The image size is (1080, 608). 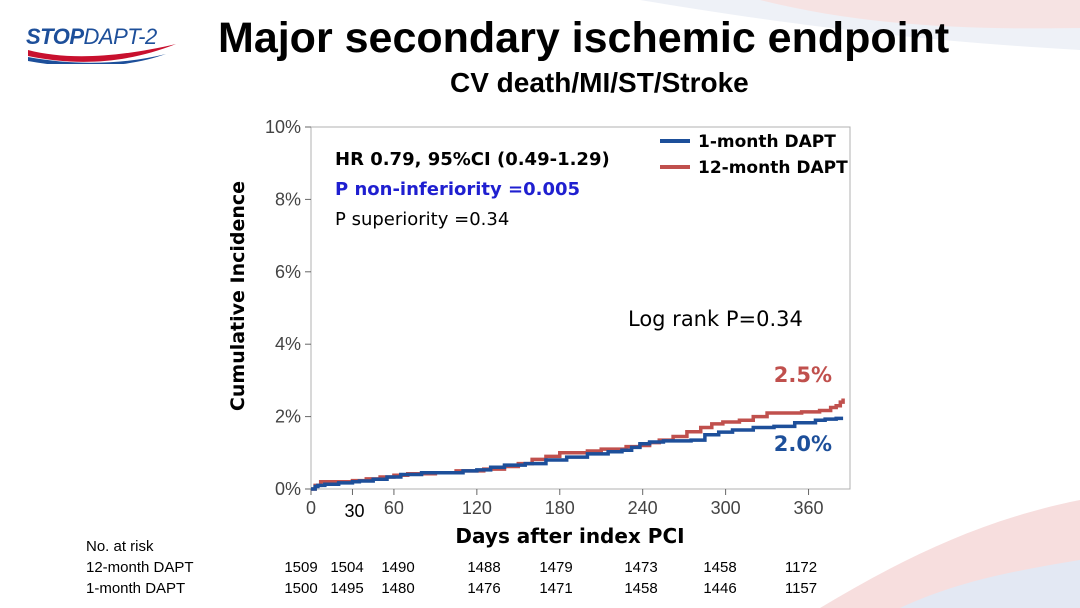 I want to click on logo-stop-text: STOP, so click(x=55, y=36).